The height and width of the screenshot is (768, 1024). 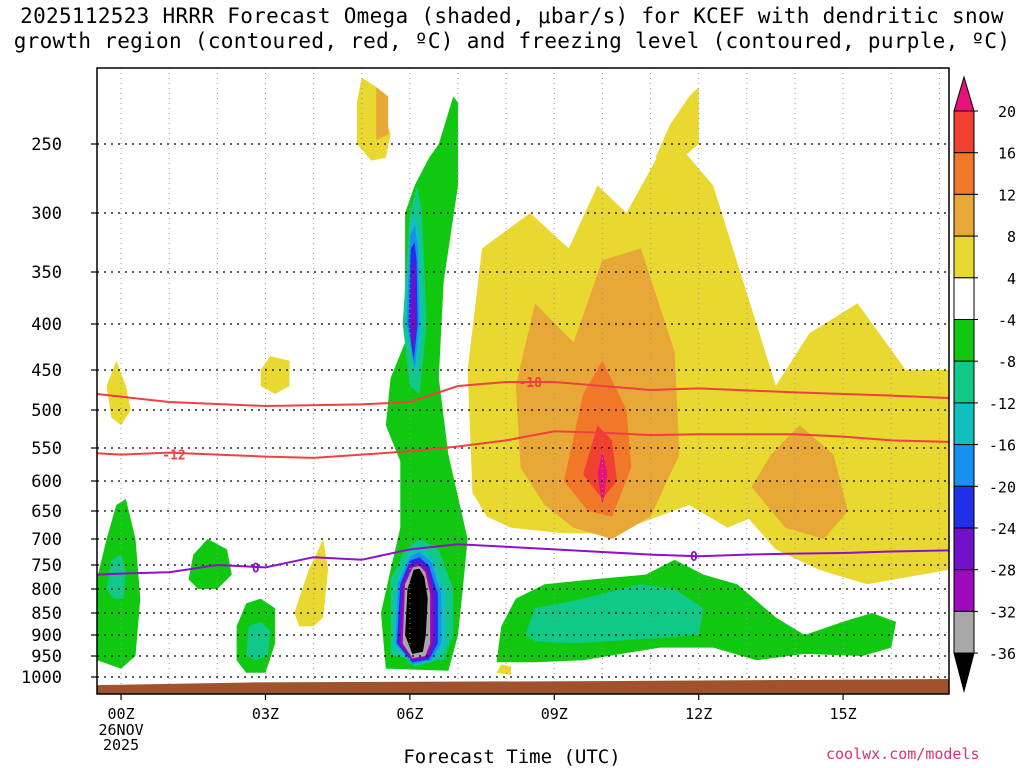 What do you see at coordinates (1011, 279) in the screenshot?
I see `colorbar-label: 4` at bounding box center [1011, 279].